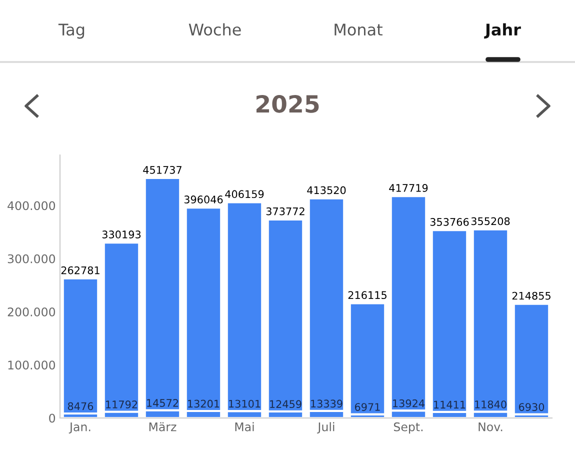  Describe the element at coordinates (71, 31) in the screenshot. I see `text: Tag` at that location.